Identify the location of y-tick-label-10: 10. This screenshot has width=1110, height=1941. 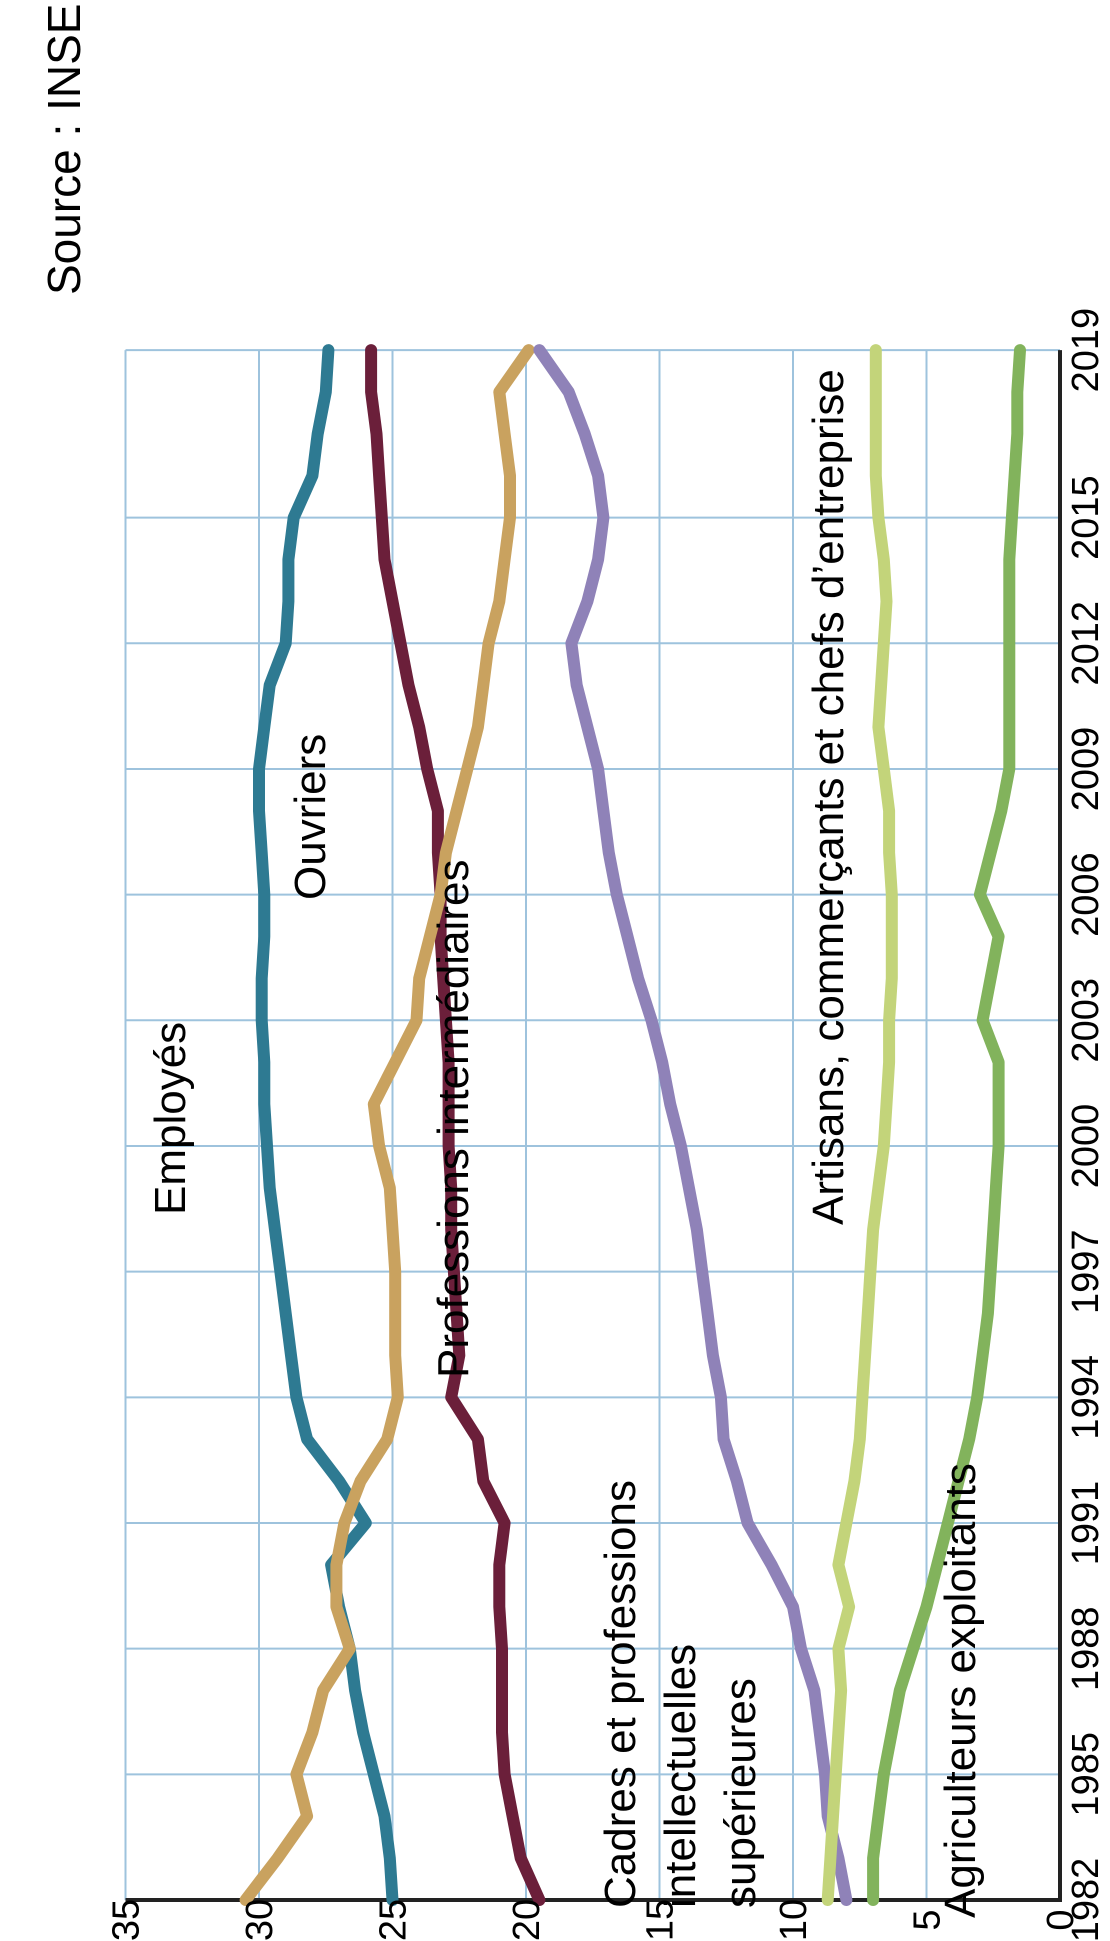
(794, 1920).